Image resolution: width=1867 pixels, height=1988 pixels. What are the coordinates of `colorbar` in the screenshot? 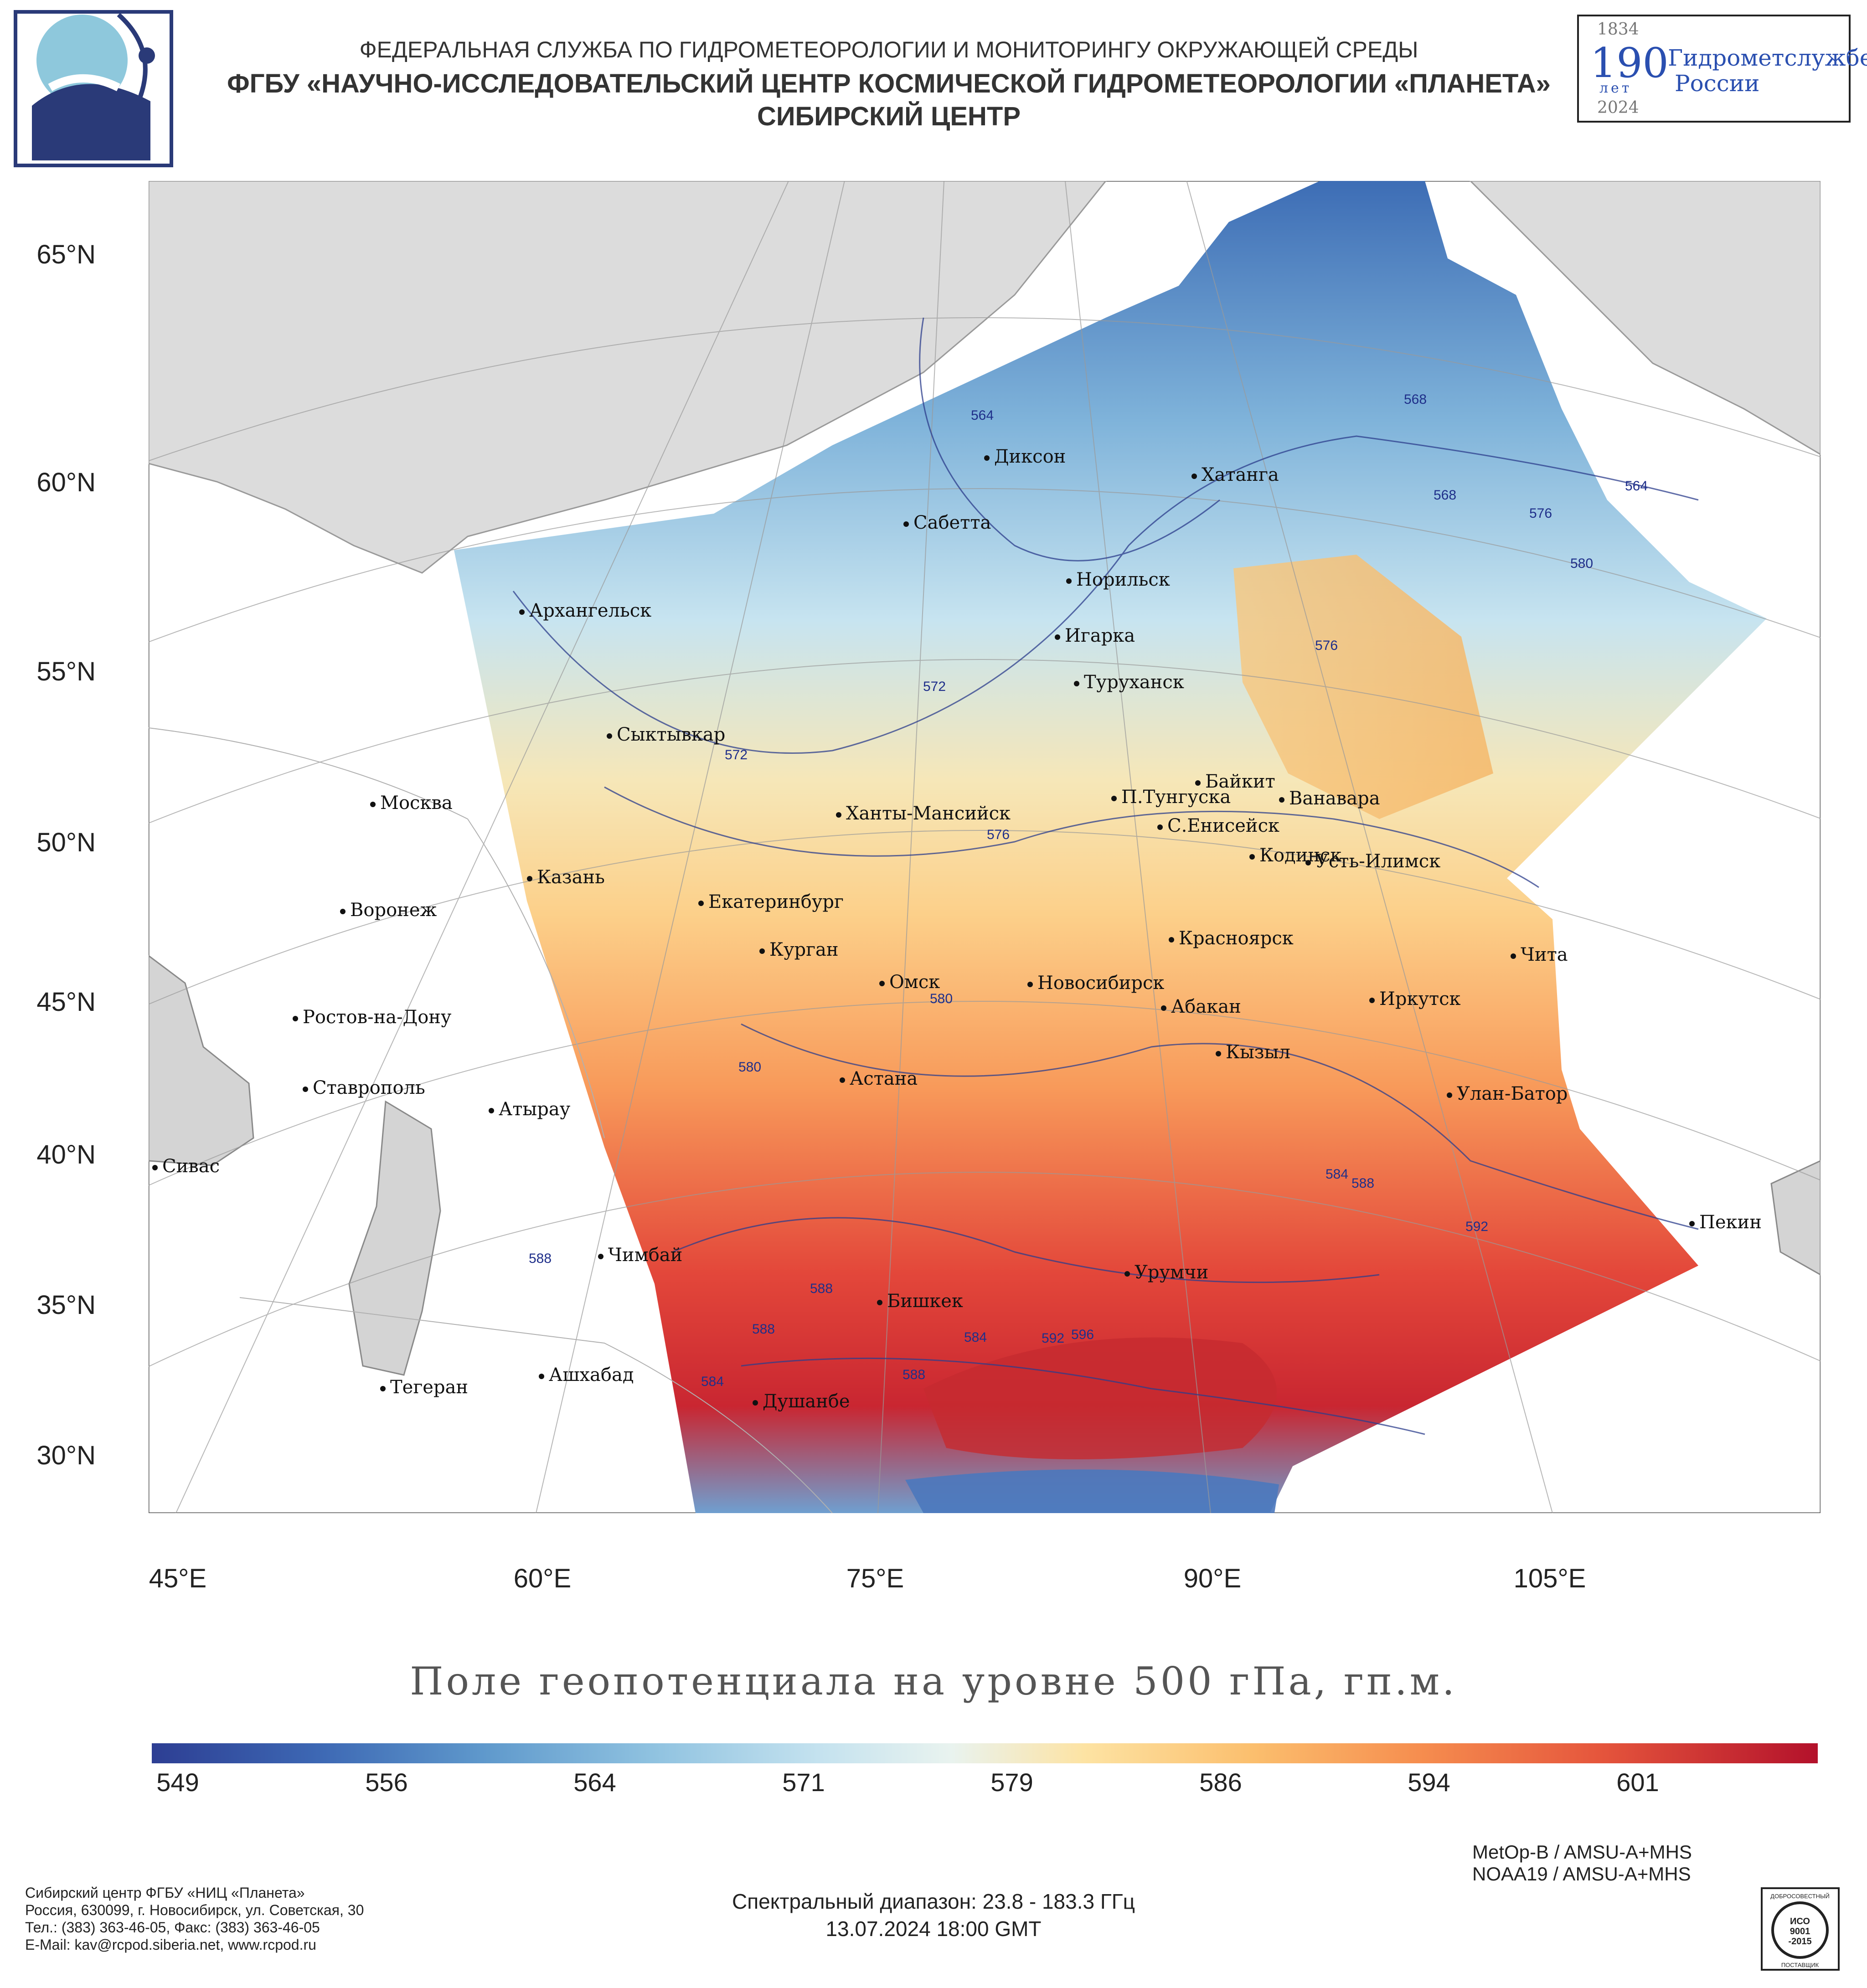 It's located at (985, 1753).